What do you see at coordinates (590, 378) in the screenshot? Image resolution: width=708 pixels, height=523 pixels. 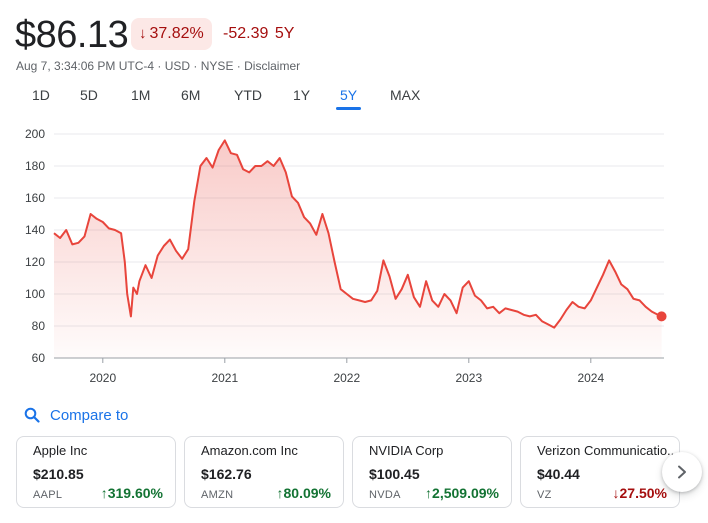 I see `x-tick-label: 2024` at bounding box center [590, 378].